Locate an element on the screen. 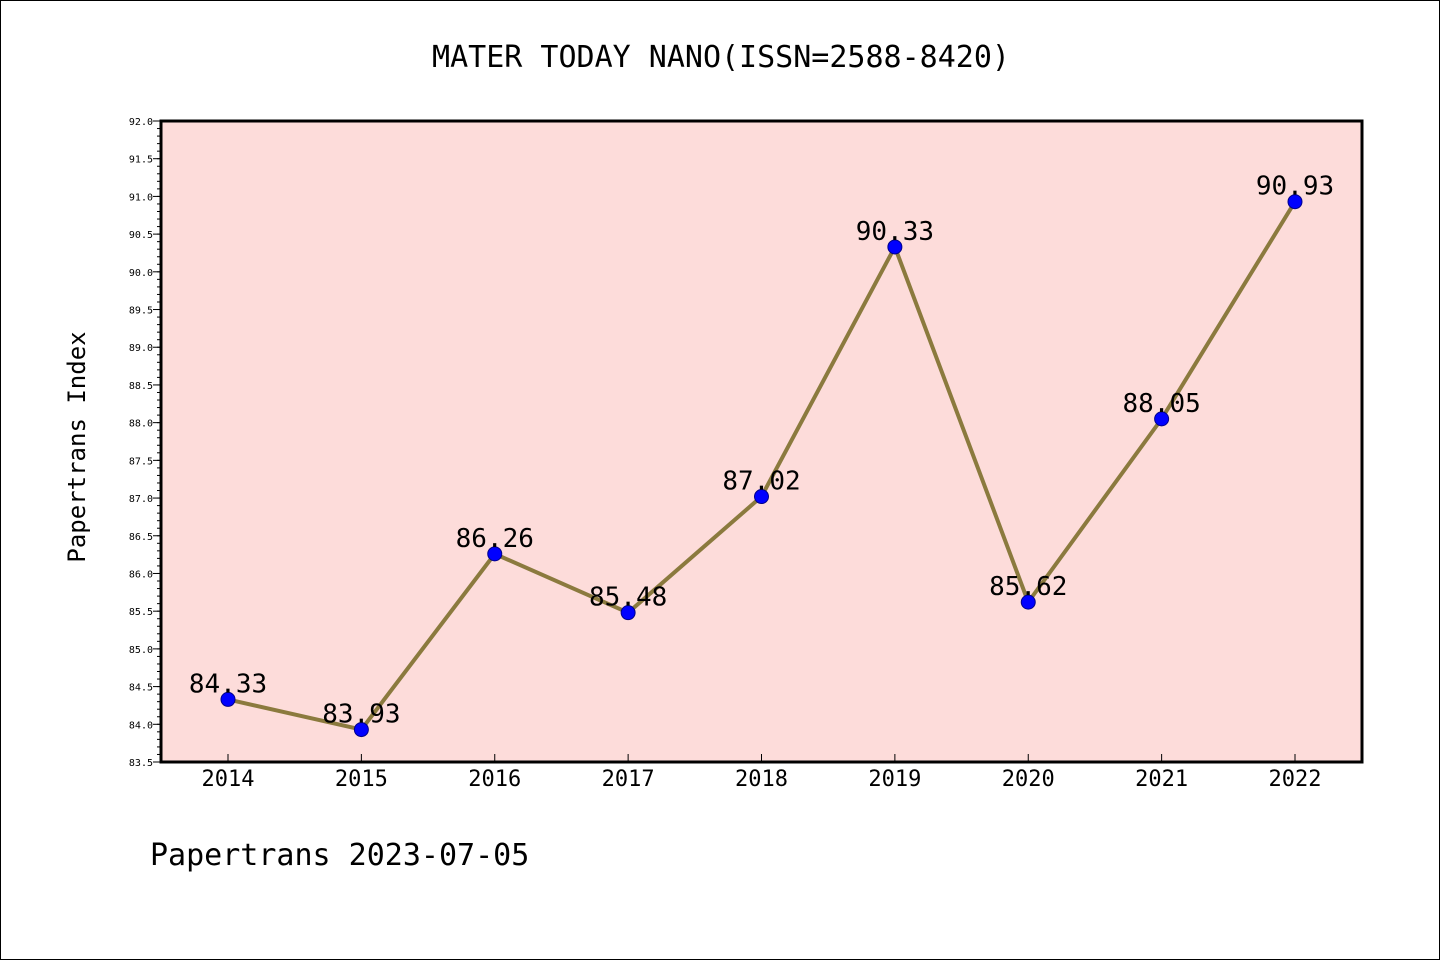 The height and width of the screenshot is (964, 1440). y-tick-label: 90.5 is located at coordinates (141, 235).